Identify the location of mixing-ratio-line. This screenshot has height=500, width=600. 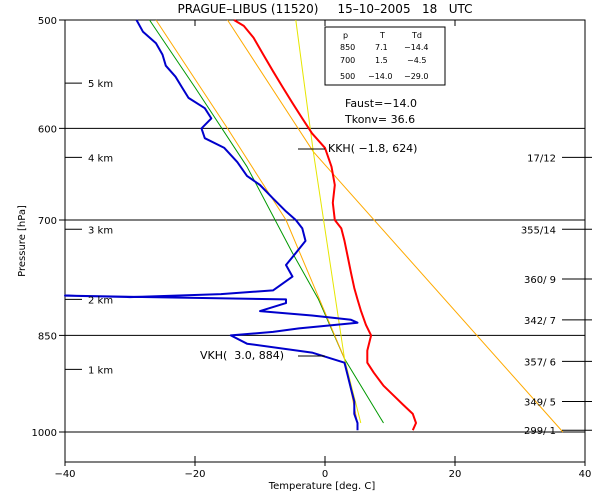
(328, 221).